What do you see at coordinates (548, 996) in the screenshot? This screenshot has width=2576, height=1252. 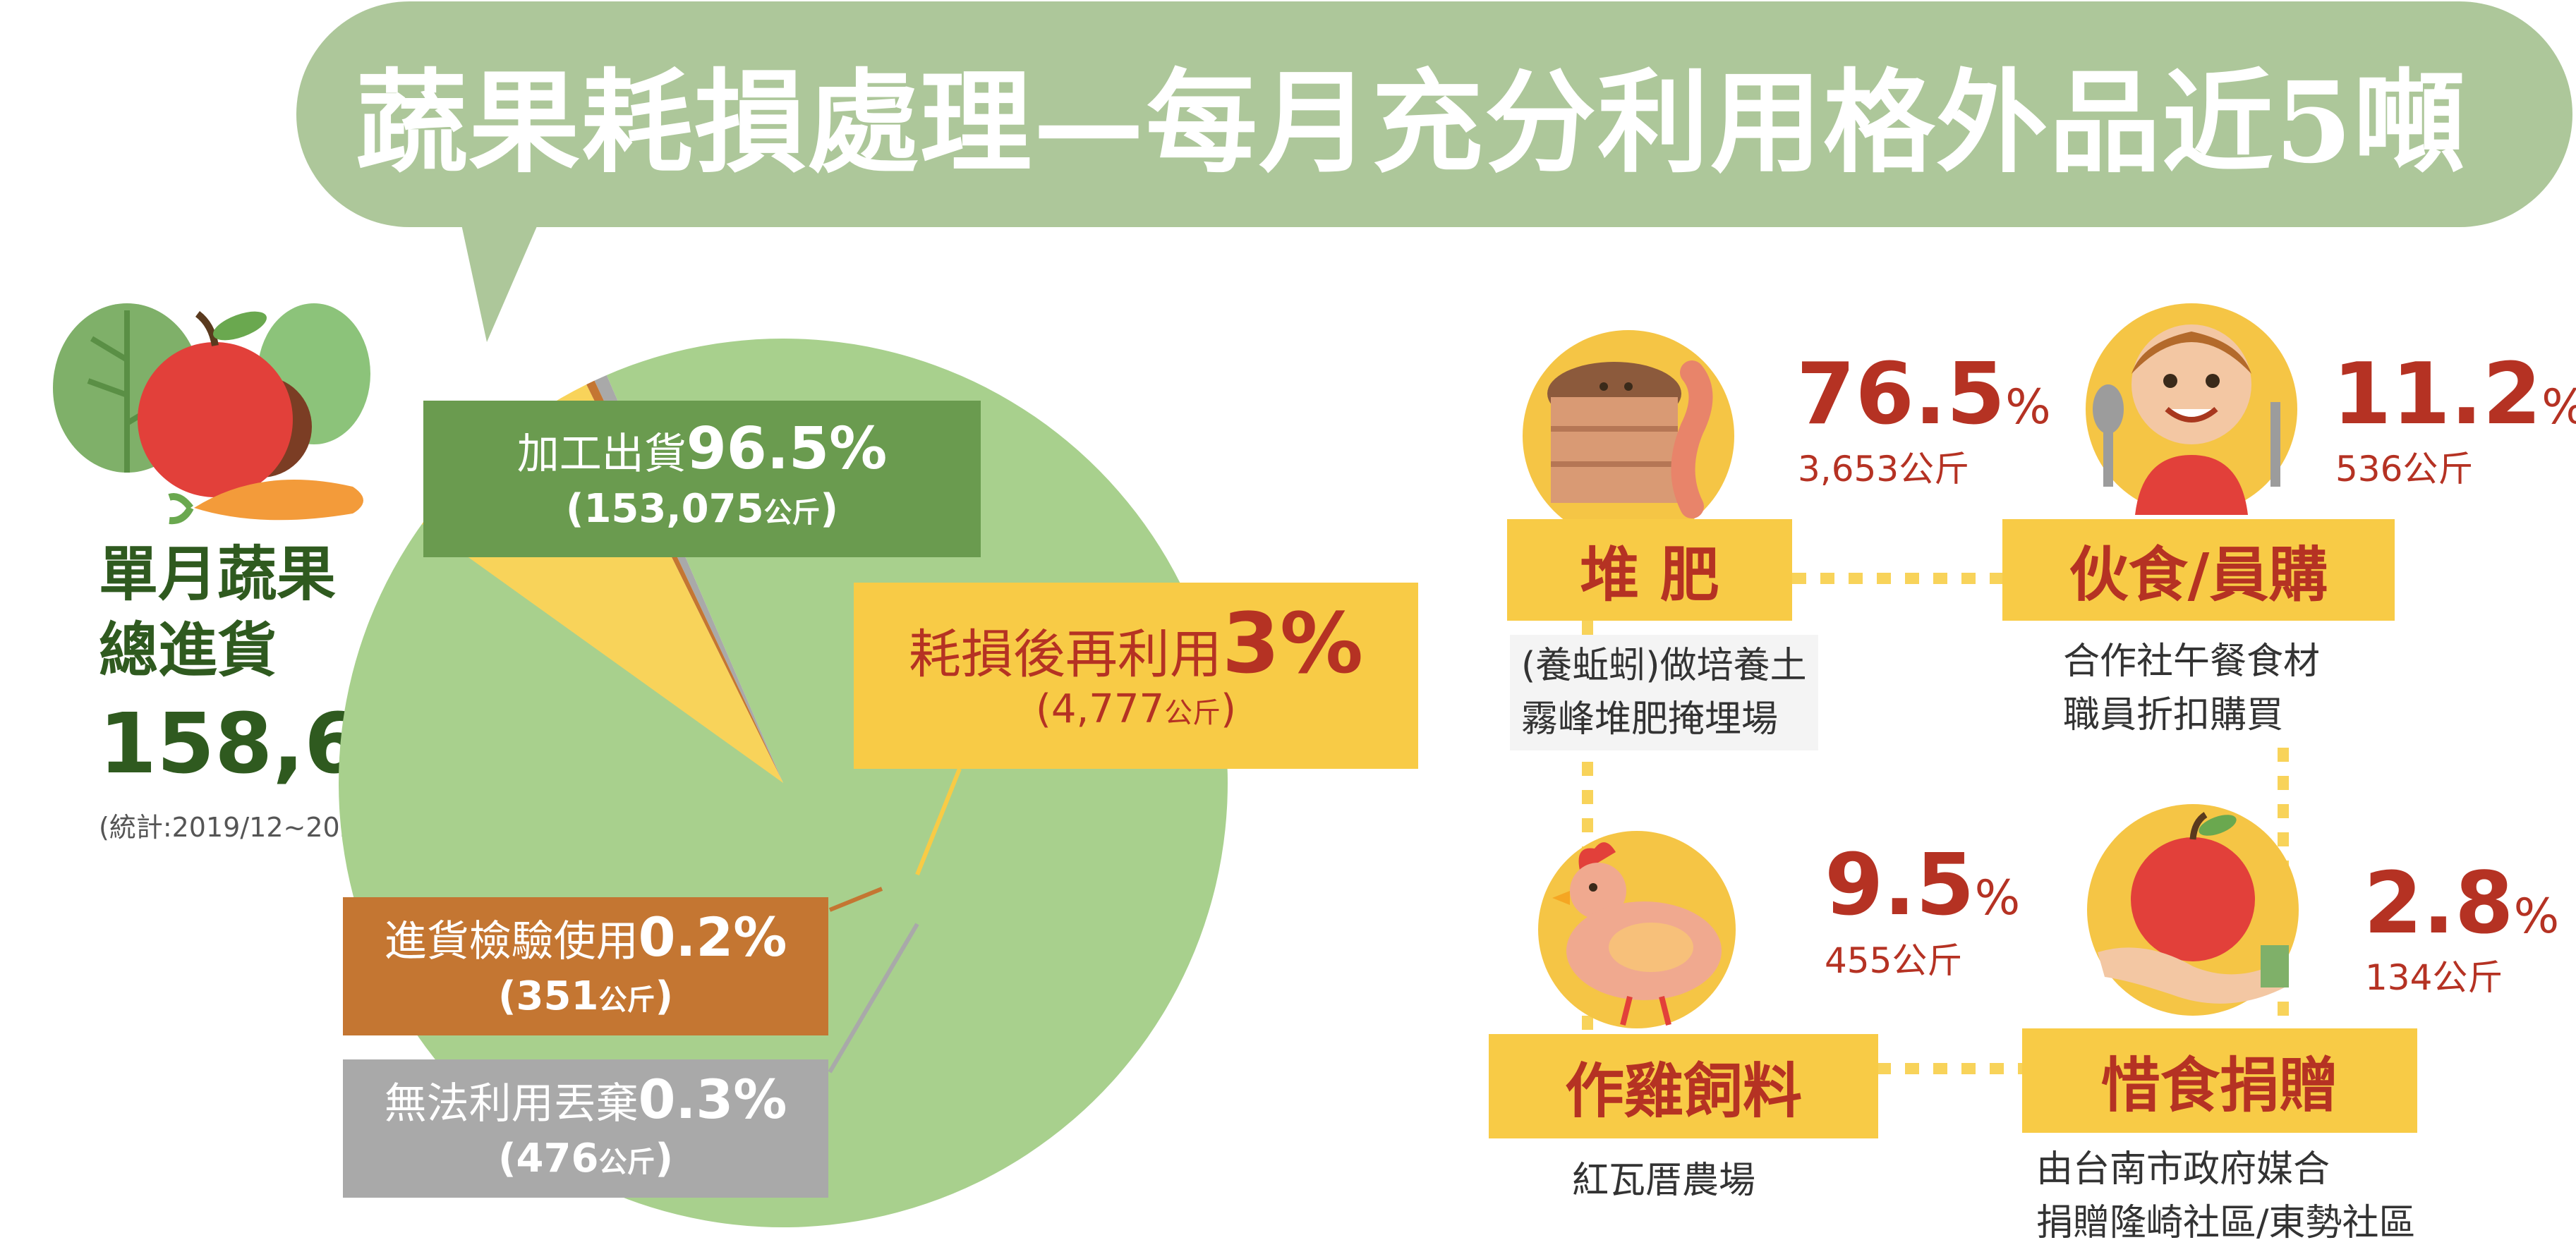 I see `slice-kg-inspection: (351` at bounding box center [548, 996].